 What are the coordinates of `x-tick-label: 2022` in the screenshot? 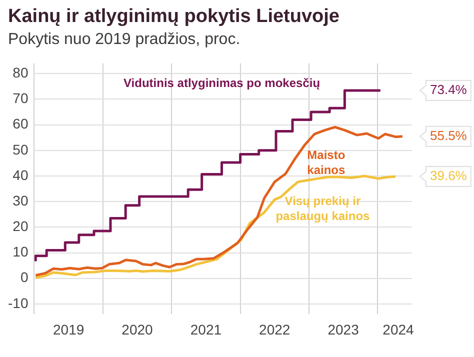 It's located at (274, 329).